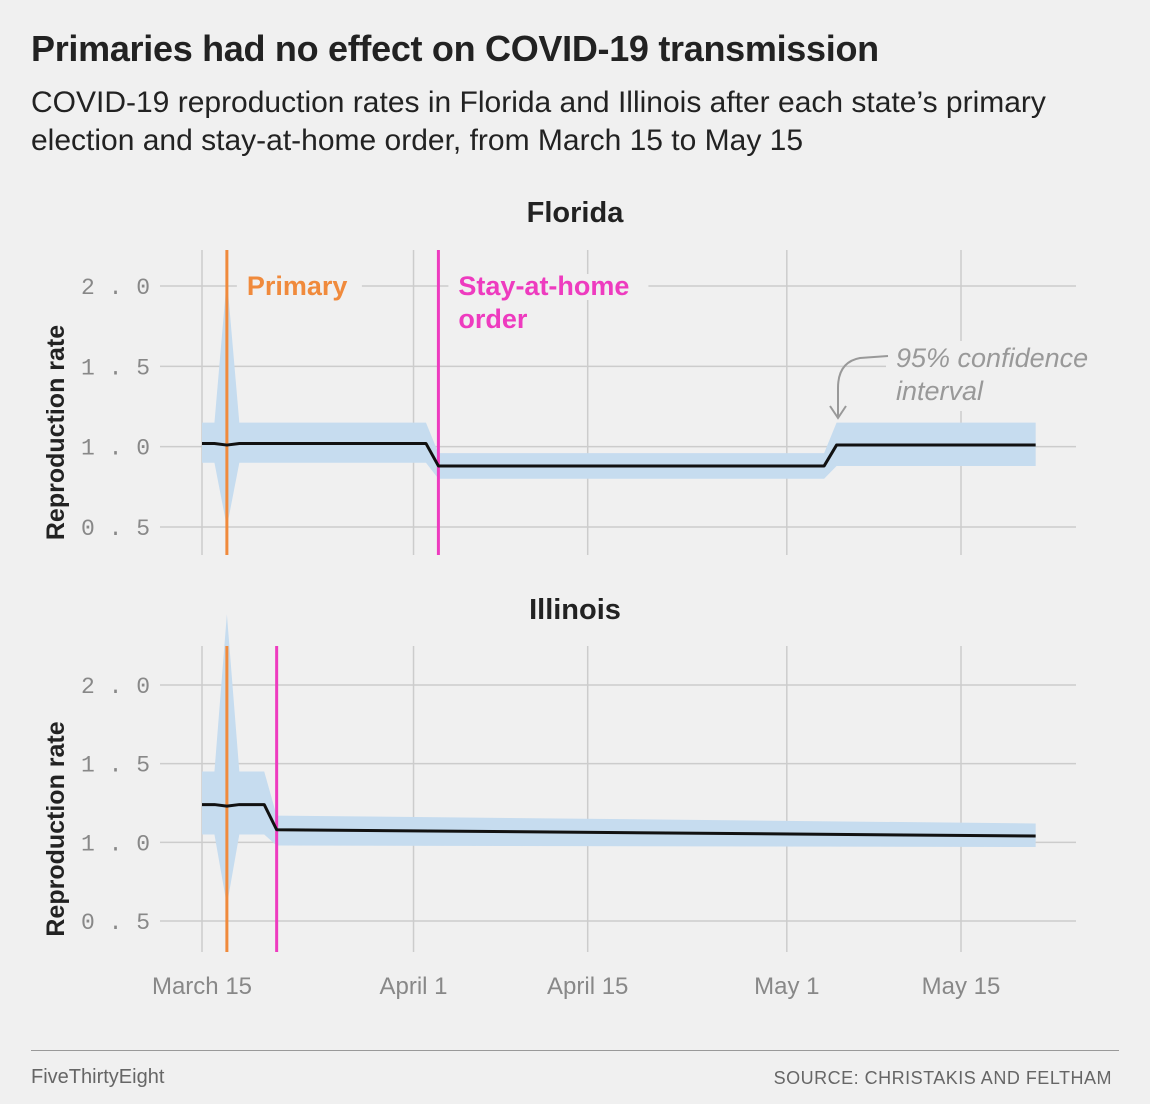 This screenshot has height=1104, width=1150. Describe the element at coordinates (997, 376) in the screenshot. I see `annotation-backing` at that location.